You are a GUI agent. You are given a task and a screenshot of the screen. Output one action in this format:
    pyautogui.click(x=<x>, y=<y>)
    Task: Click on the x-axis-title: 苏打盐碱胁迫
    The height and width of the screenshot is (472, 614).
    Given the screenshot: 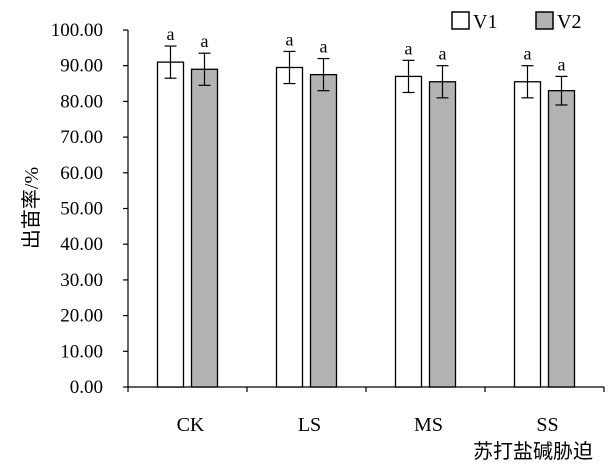 What is the action you would take?
    pyautogui.click(x=533, y=451)
    